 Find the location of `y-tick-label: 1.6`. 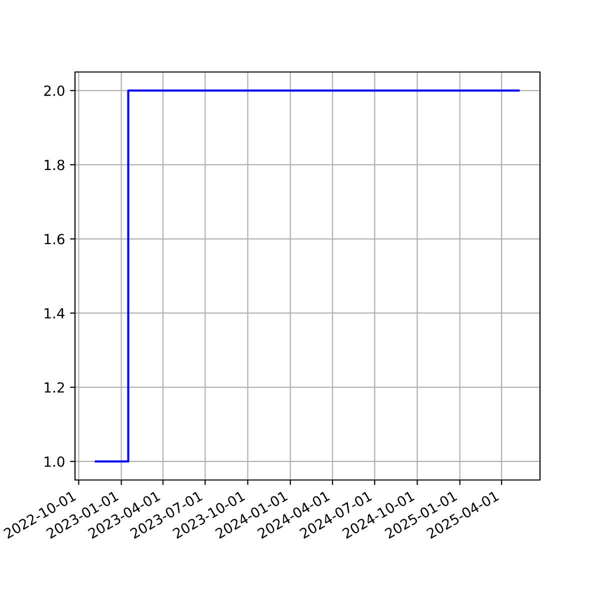

y-tick-label: 1.6 is located at coordinates (54, 239).